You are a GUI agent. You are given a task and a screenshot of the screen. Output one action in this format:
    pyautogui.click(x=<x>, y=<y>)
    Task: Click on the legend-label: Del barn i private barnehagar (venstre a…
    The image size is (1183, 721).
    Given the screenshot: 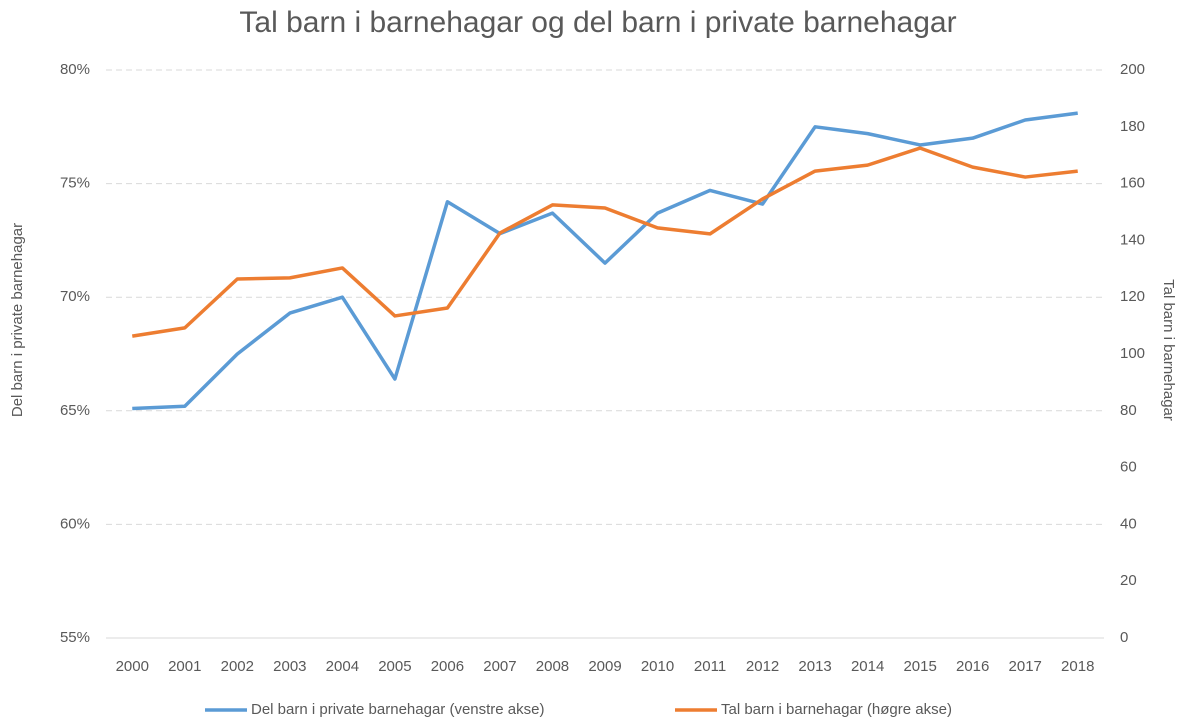 What is the action you would take?
    pyautogui.click(x=397, y=709)
    